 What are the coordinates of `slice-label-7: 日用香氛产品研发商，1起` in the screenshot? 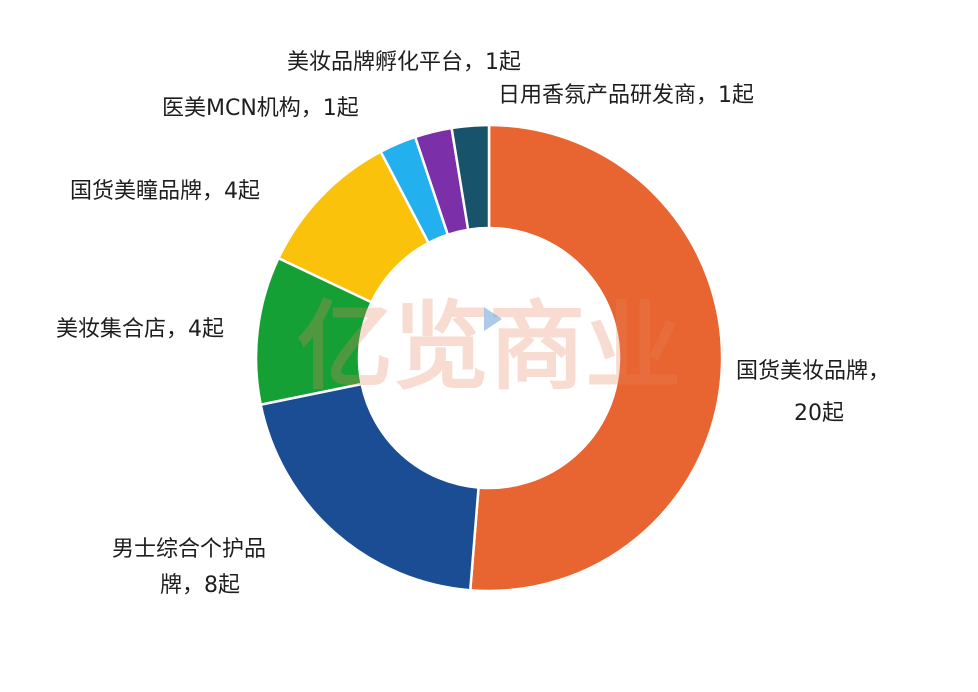 It's located at (626, 95).